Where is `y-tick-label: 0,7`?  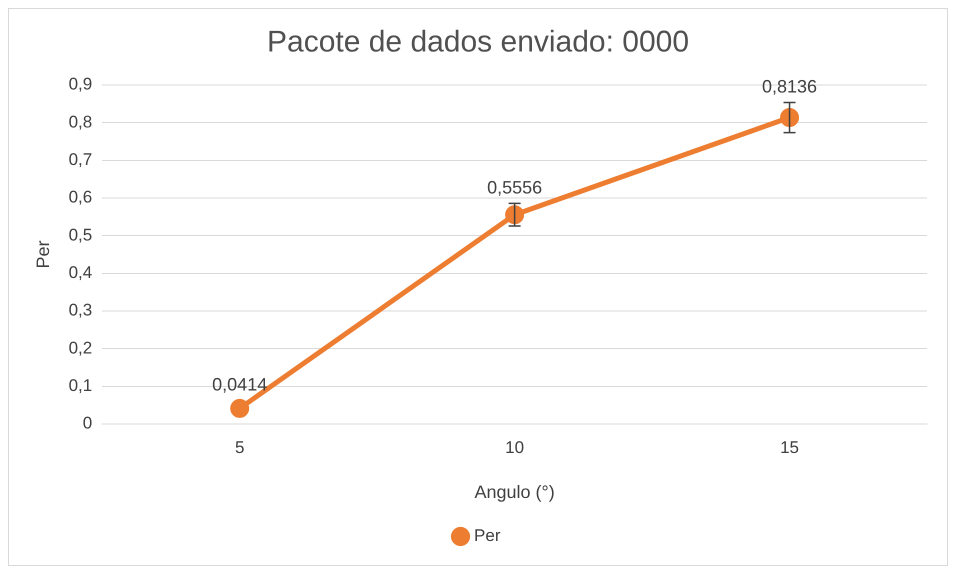 y-tick-label: 0,7 is located at coordinates (80, 160).